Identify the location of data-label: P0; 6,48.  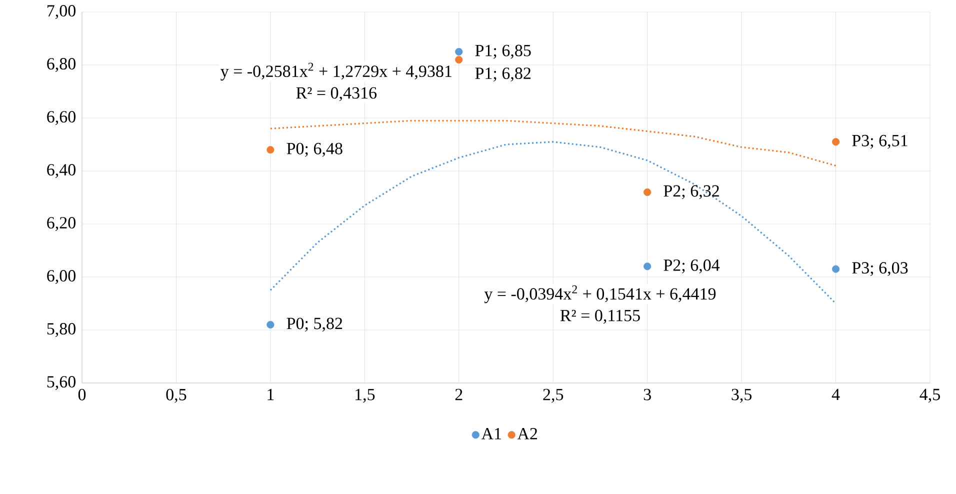
(314, 149).